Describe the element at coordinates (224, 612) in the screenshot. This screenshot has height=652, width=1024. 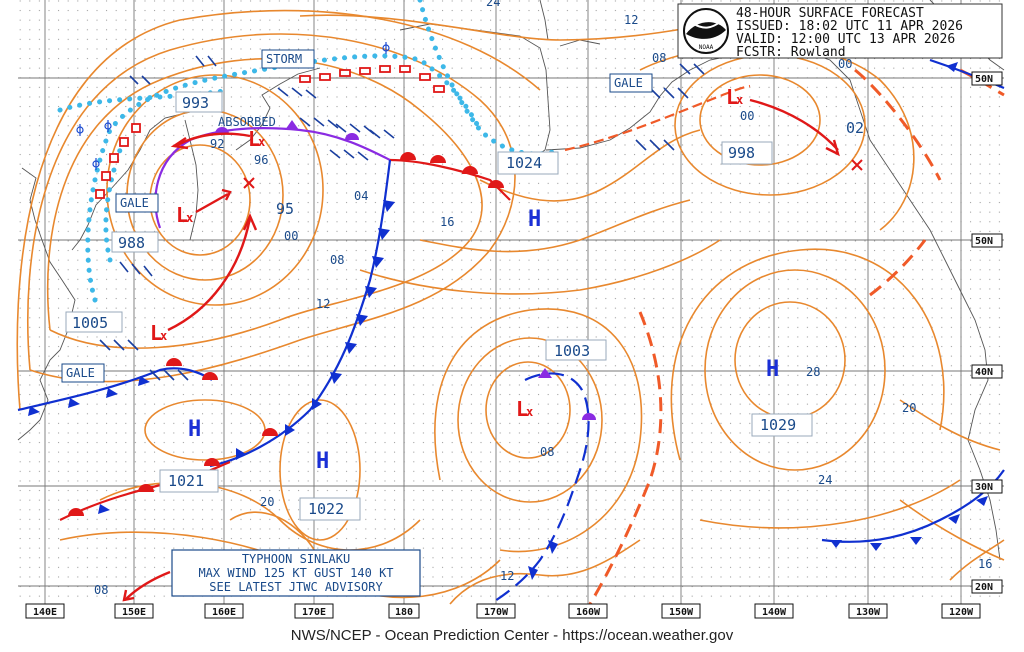
I see `svg-text: 160E` at that location.